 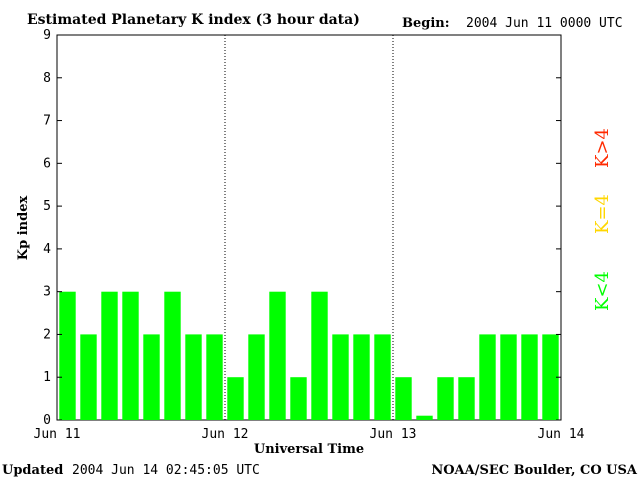 What do you see at coordinates (602, 214) in the screenshot?
I see `legend-k-equal-4: K=4` at bounding box center [602, 214].